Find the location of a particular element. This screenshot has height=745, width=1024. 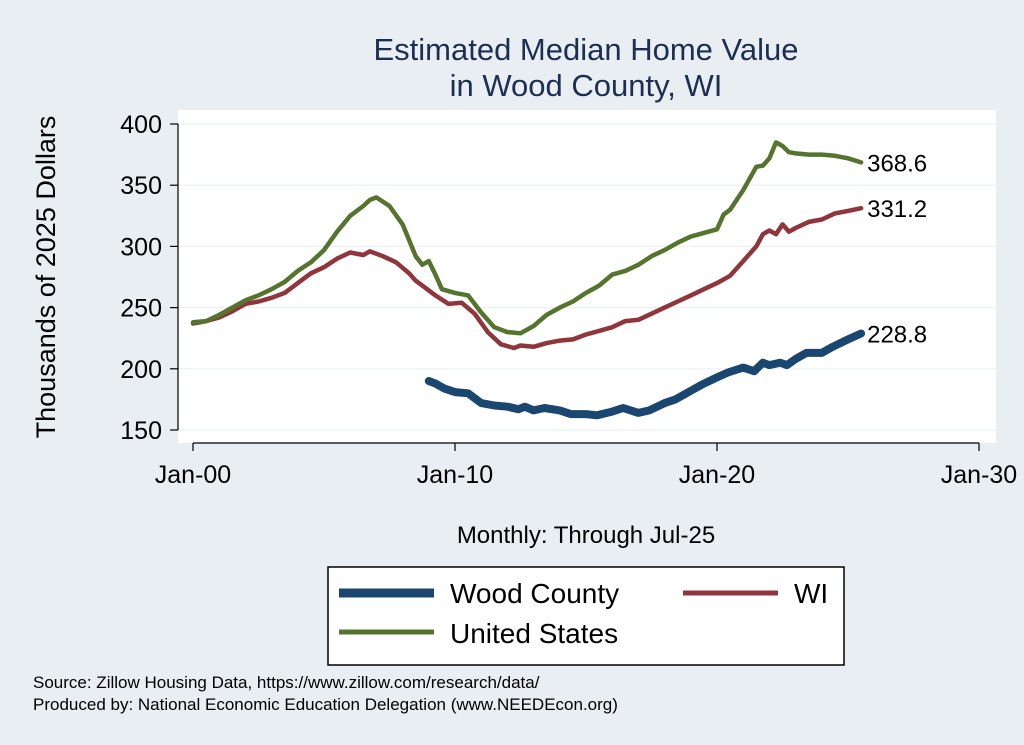

y-tick-label-300: 300 is located at coordinates (141, 247).